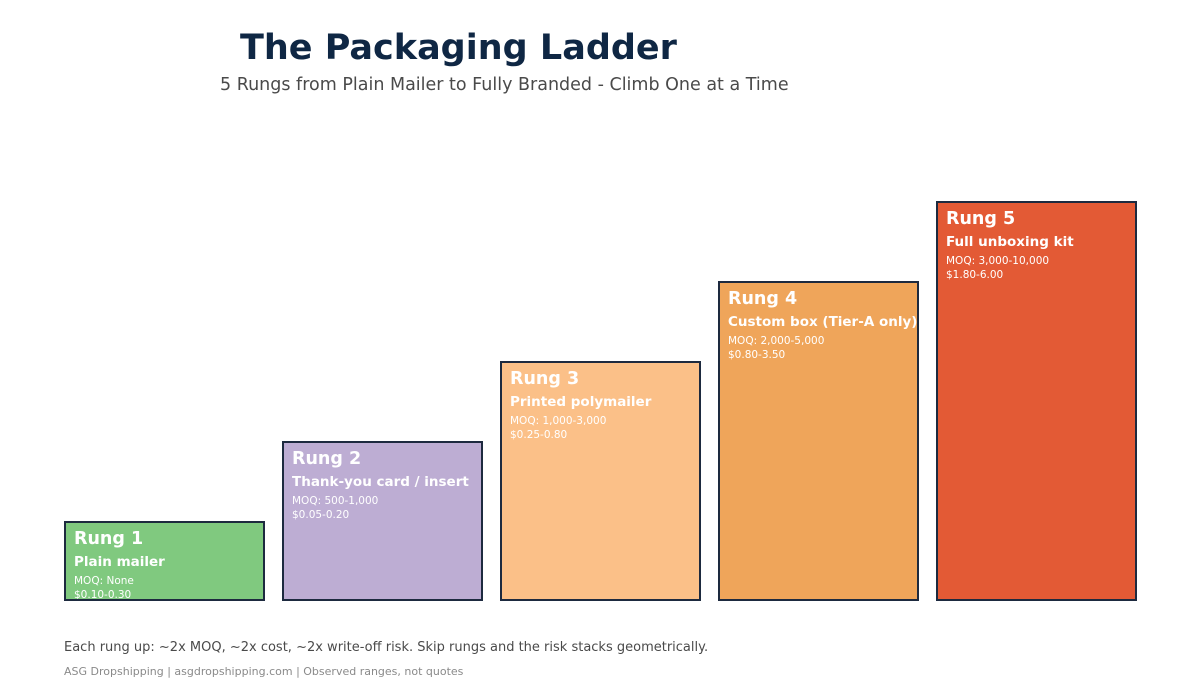  What do you see at coordinates (1010, 242) in the screenshot?
I see `rung-name: Full unboxing kit` at bounding box center [1010, 242].